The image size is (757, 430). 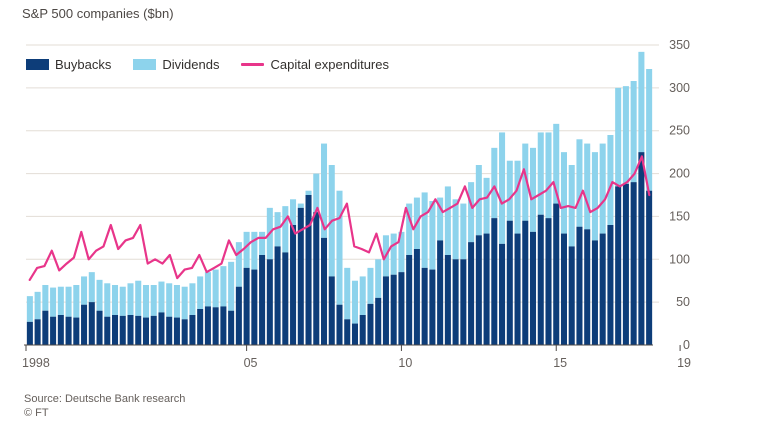 What do you see at coordinates (679, 174) in the screenshot?
I see `y-tick-label: 200` at bounding box center [679, 174].